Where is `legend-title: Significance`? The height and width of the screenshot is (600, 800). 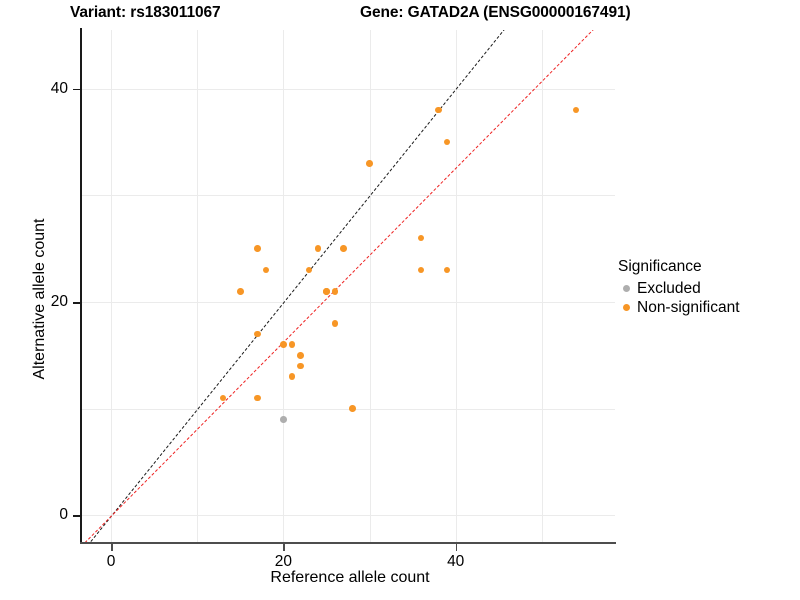
legend-title: Significance is located at coordinates (660, 266).